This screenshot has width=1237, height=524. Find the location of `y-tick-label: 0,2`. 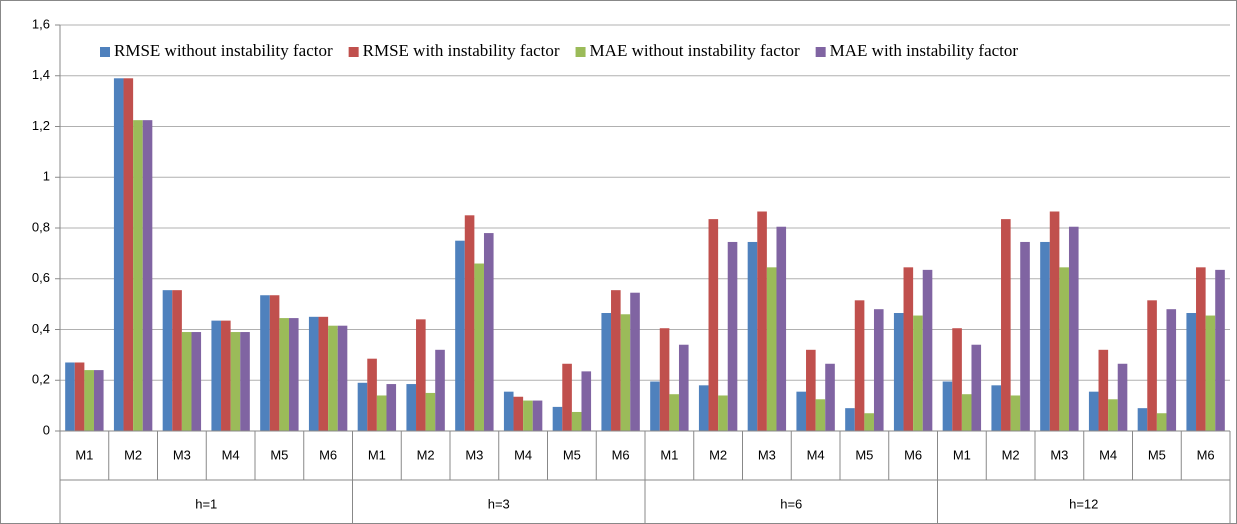

y-tick-label: 0,2 is located at coordinates (41, 379).